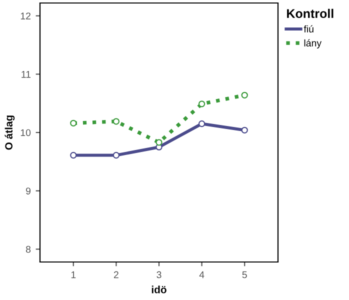  I want to click on x-tick-label: 4, so click(201, 274).